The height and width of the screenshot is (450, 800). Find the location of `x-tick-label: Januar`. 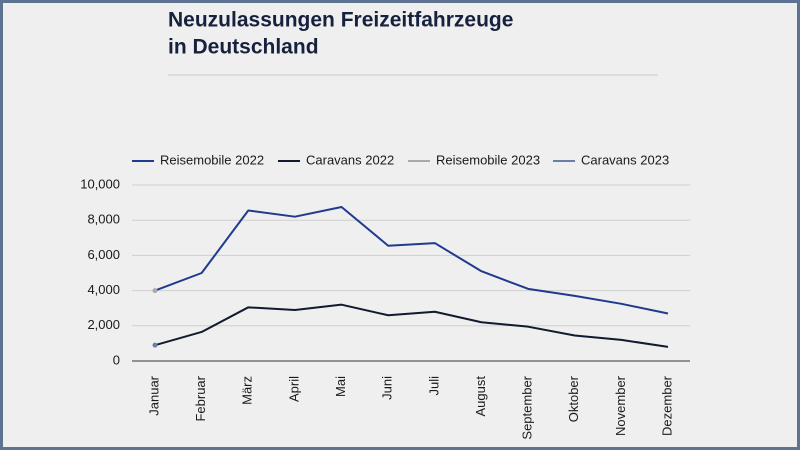

x-tick-label: Januar is located at coordinates (153, 395).